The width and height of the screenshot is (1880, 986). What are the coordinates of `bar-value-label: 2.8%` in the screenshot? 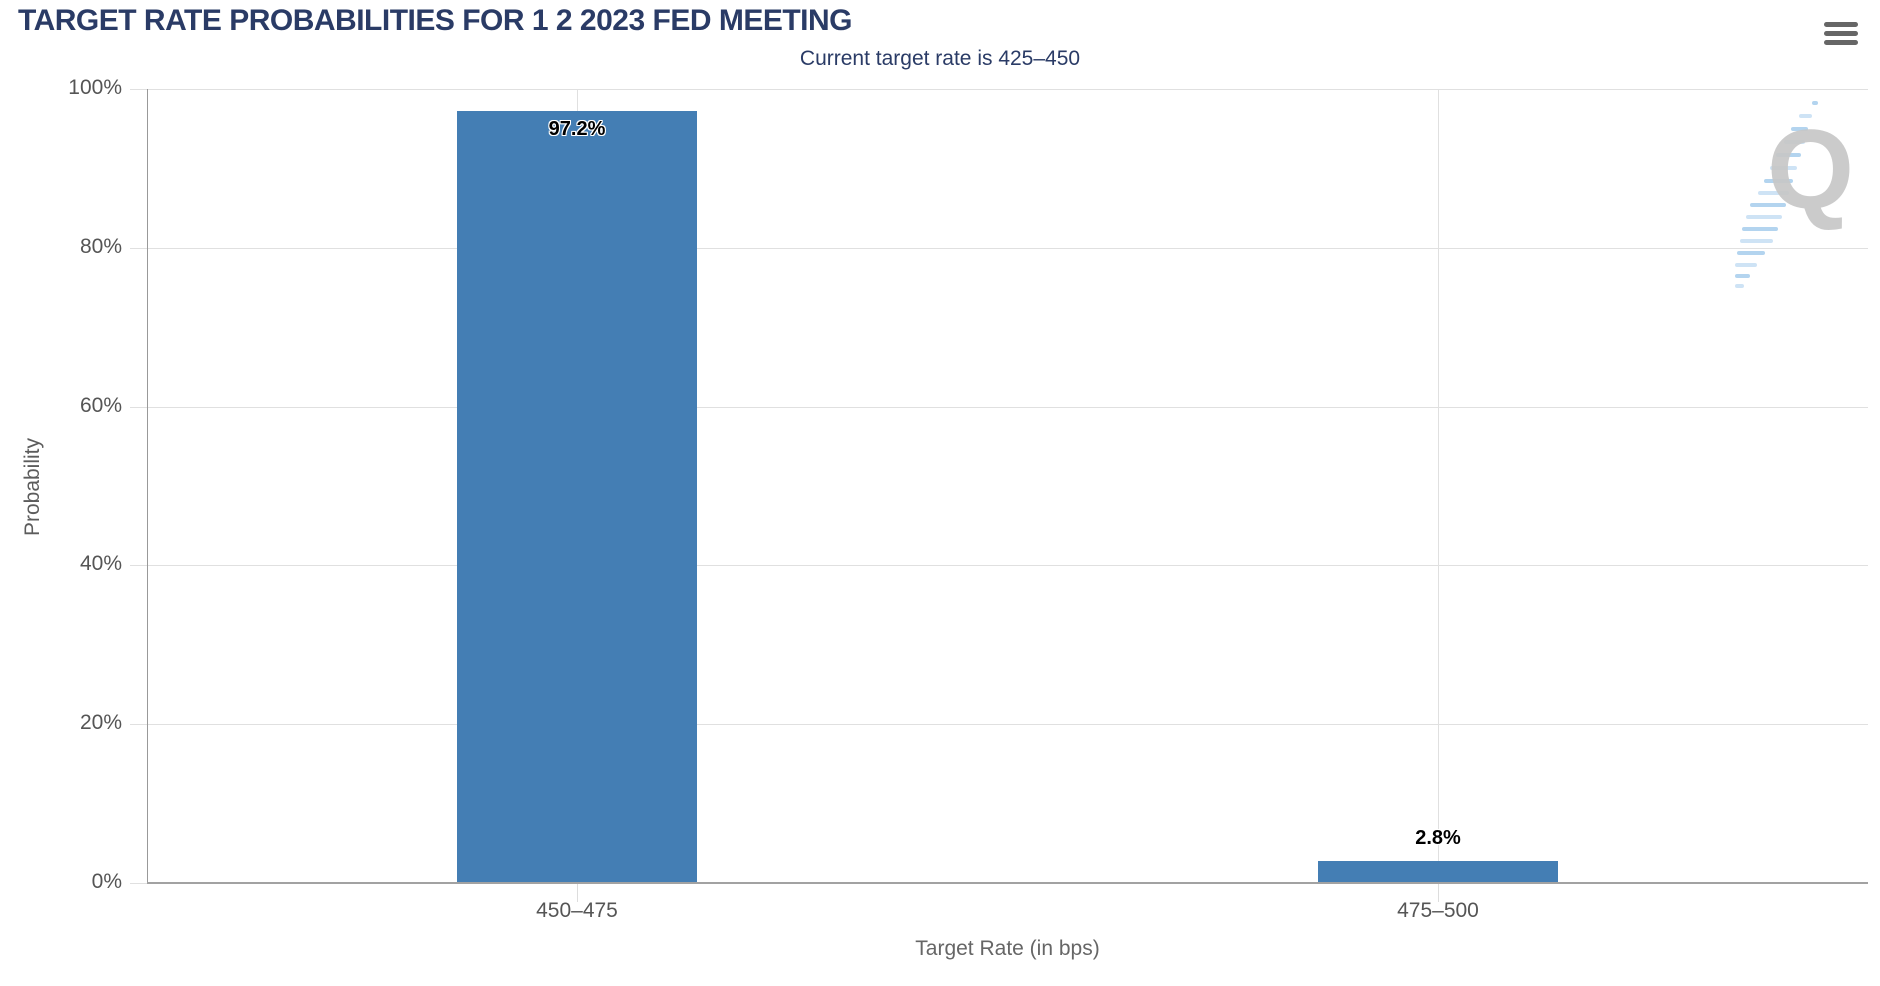 It's located at (1438, 838).